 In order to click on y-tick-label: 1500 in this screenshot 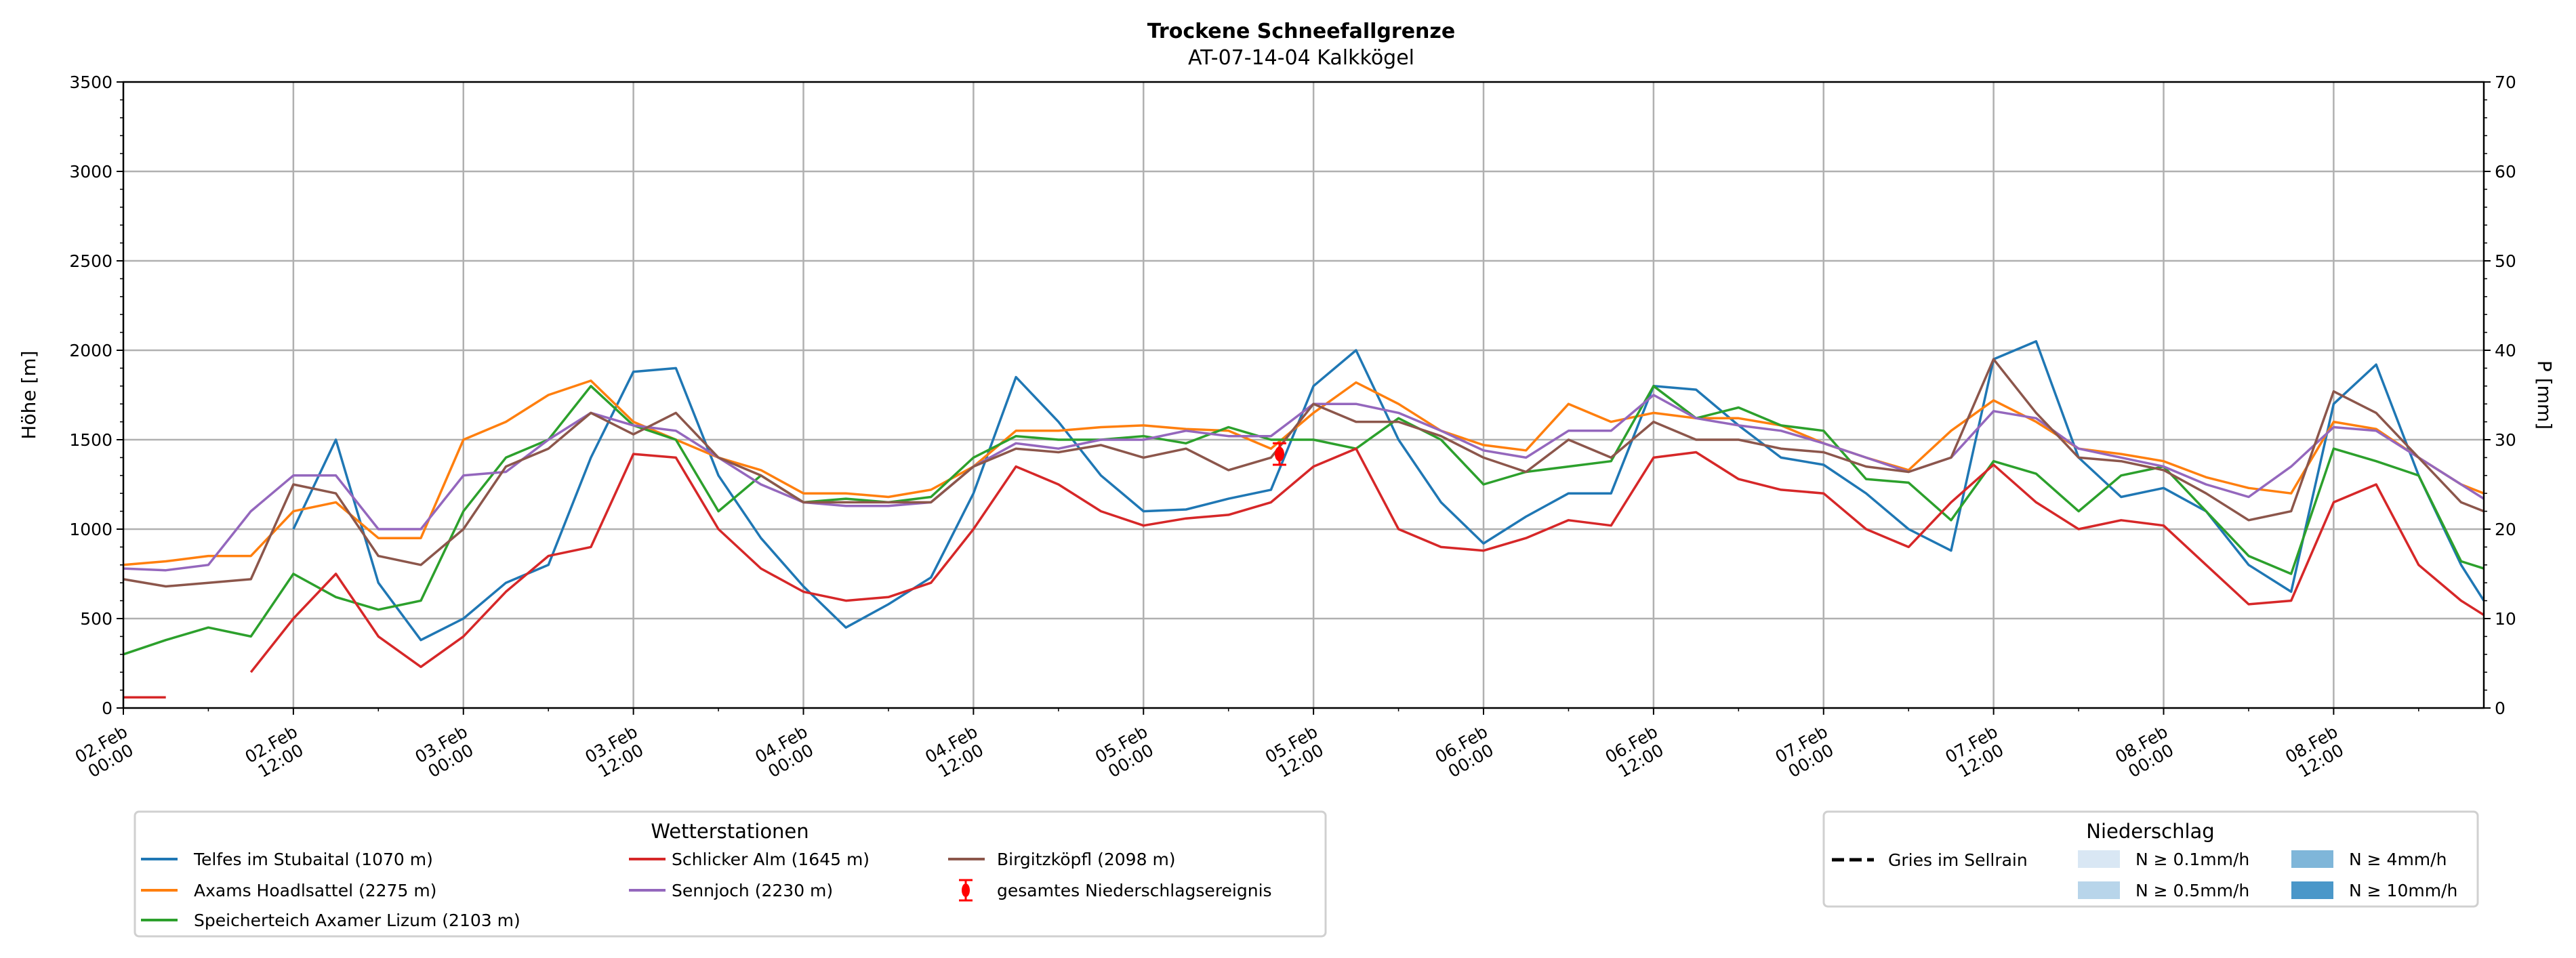, I will do `click(91, 440)`.